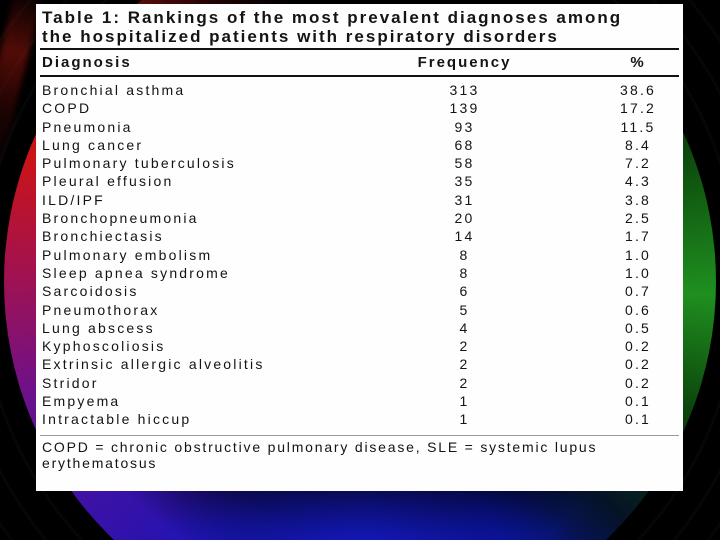 This screenshot has width=720, height=540. What do you see at coordinates (108, 181) in the screenshot?
I see `cell-diagnosis: Pleural effusion` at bounding box center [108, 181].